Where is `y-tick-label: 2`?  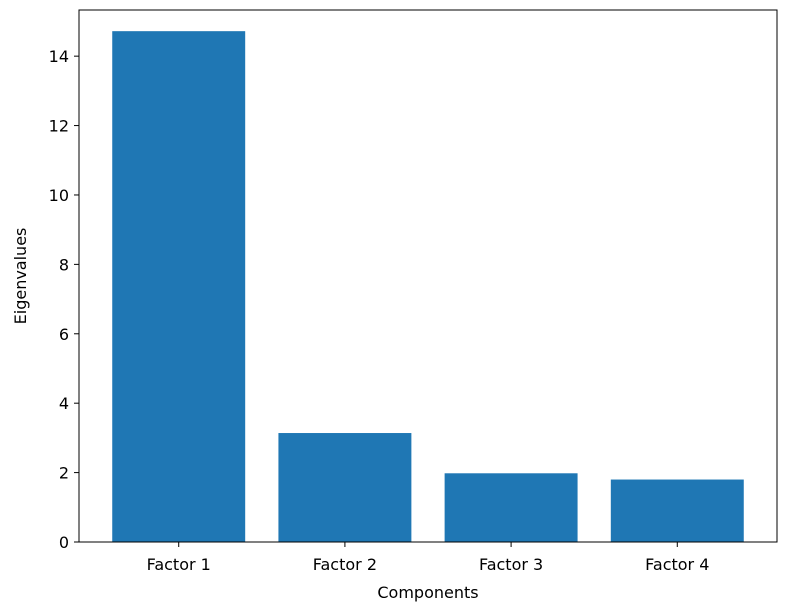 y-tick-label: 2 is located at coordinates (64, 473).